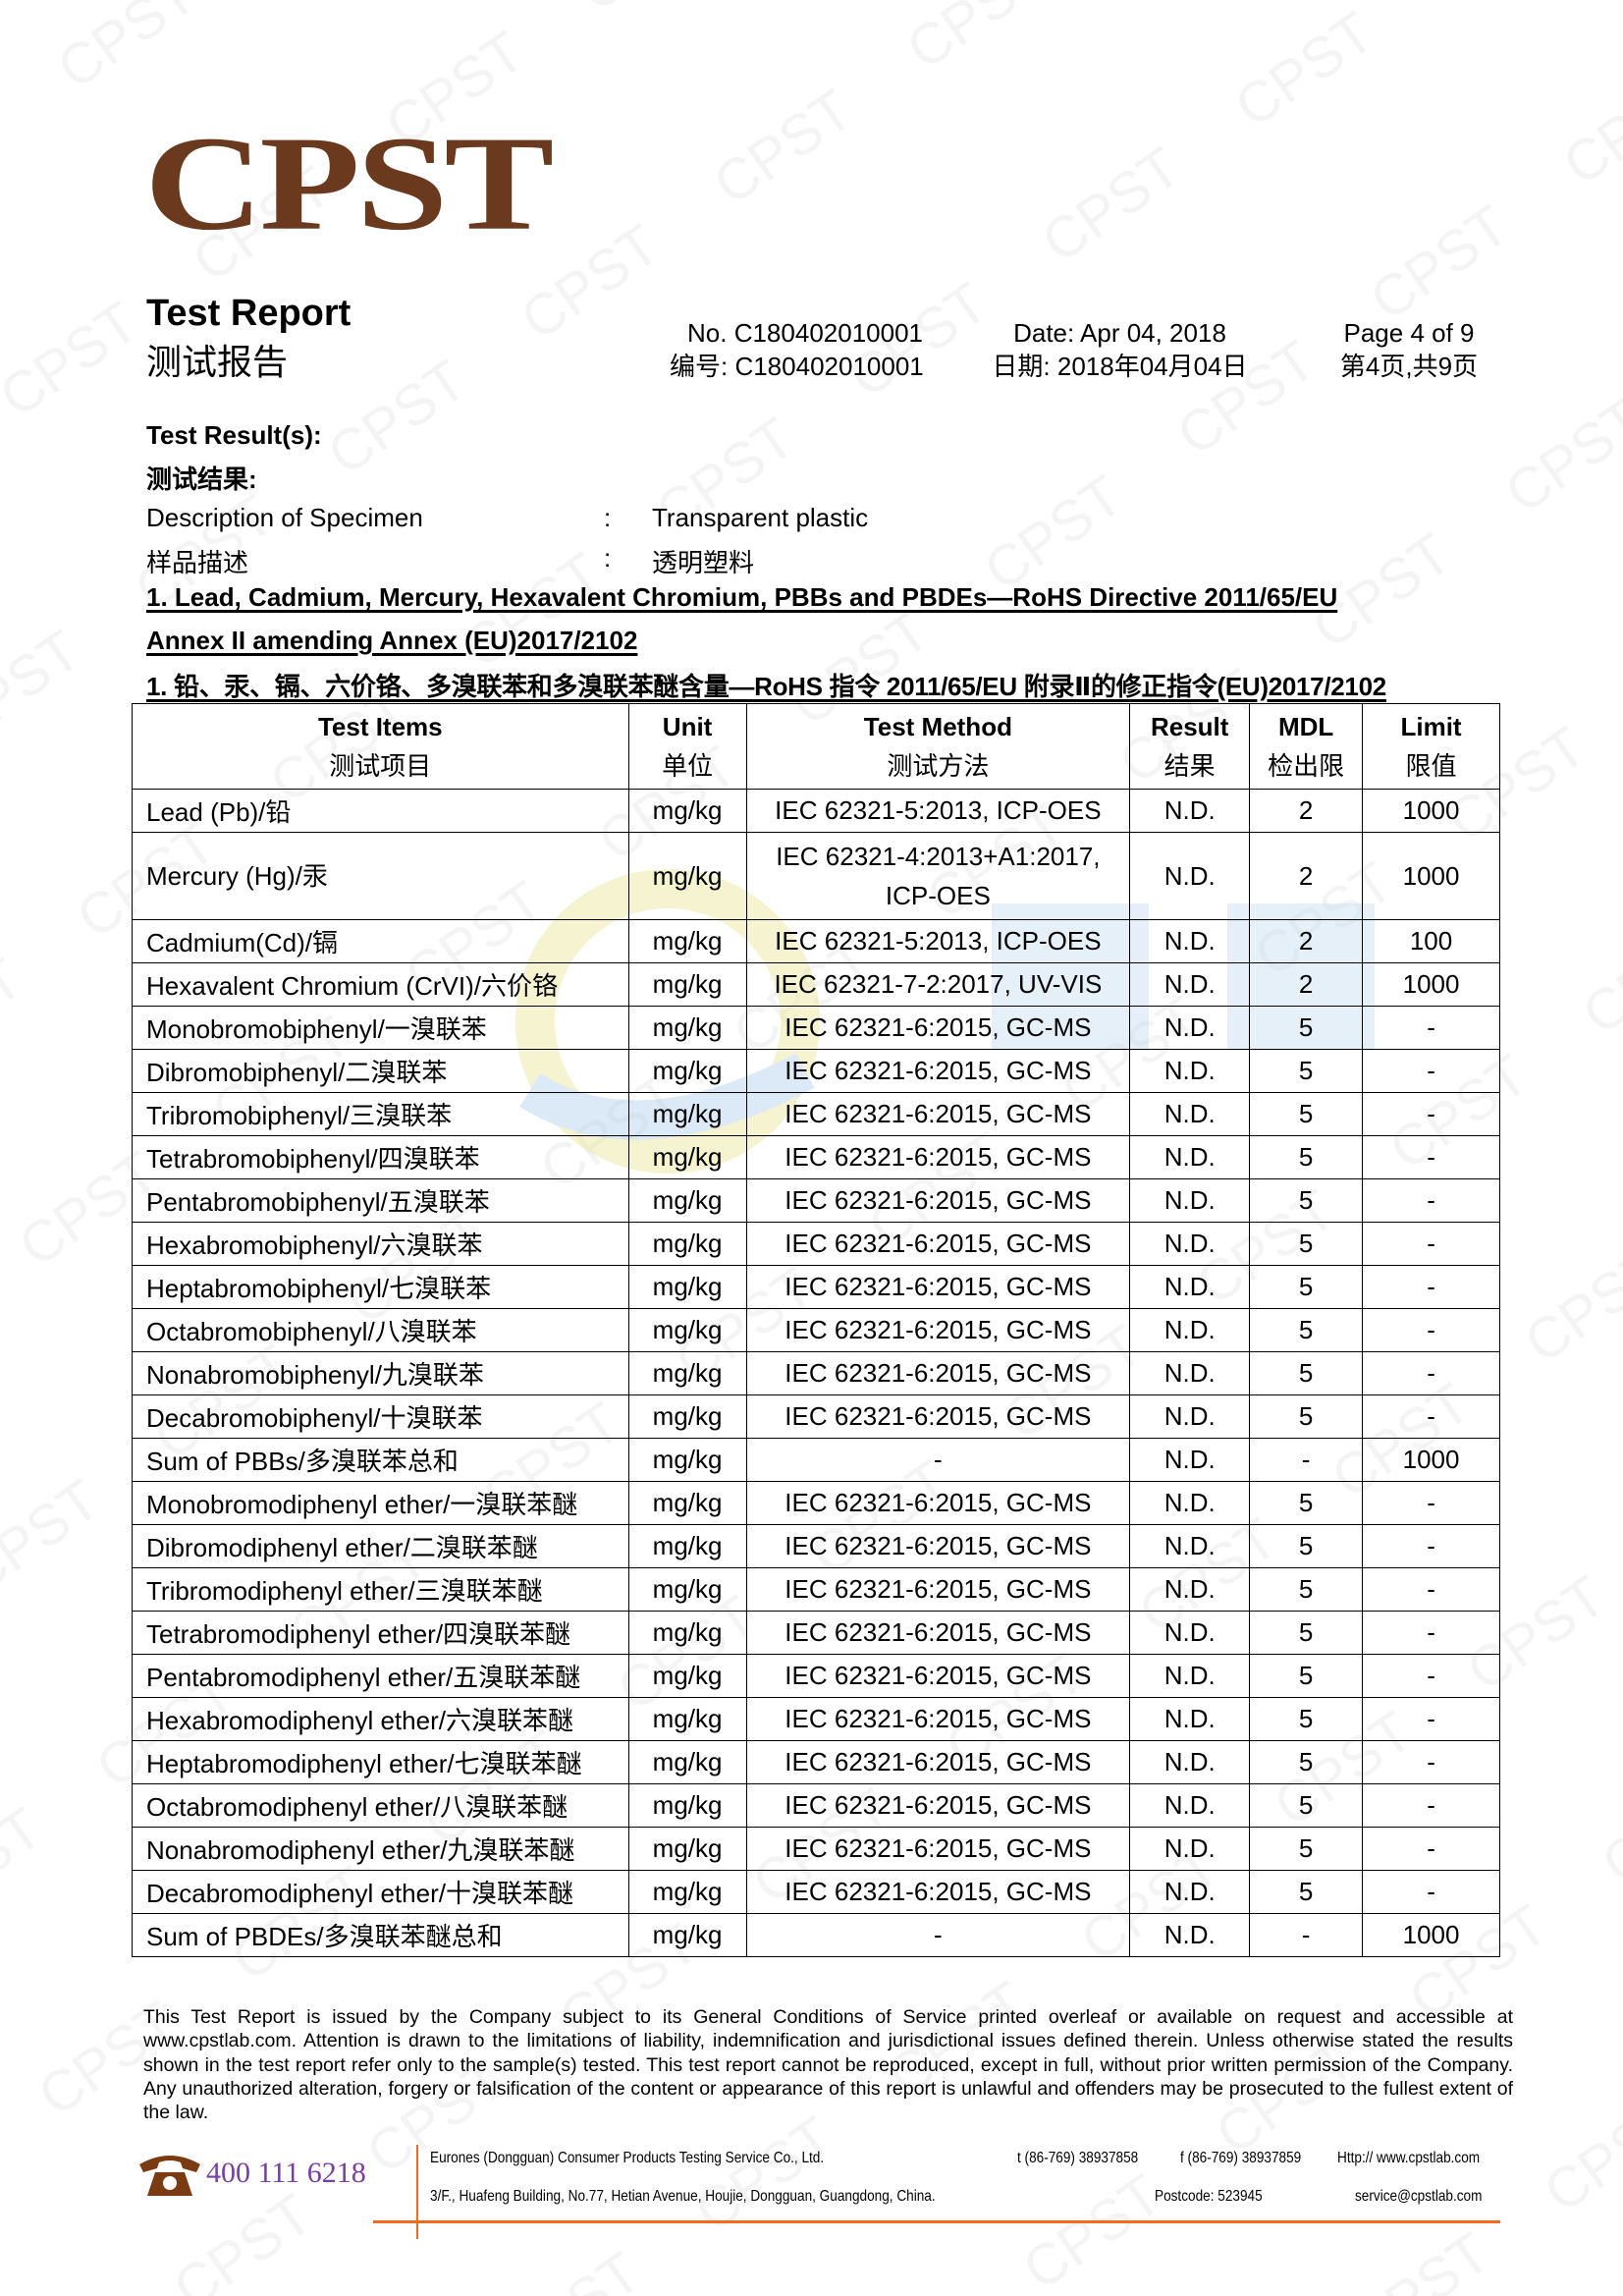  What do you see at coordinates (380, 1244) in the screenshot?
I see `cell-test-item: Hexabromobiphenyl/六溴联苯` at bounding box center [380, 1244].